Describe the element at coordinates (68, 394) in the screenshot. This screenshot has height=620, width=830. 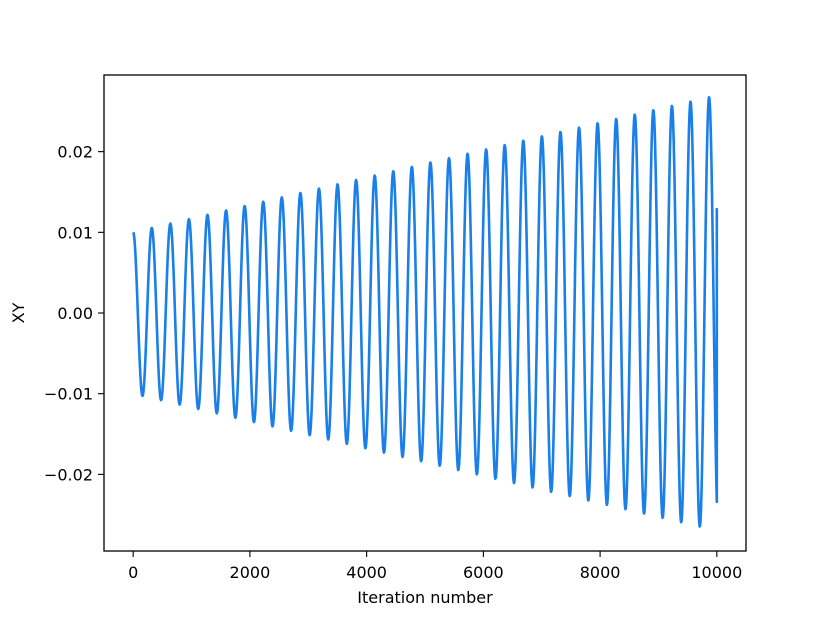
I see `y-tick-label: −0.01` at that location.